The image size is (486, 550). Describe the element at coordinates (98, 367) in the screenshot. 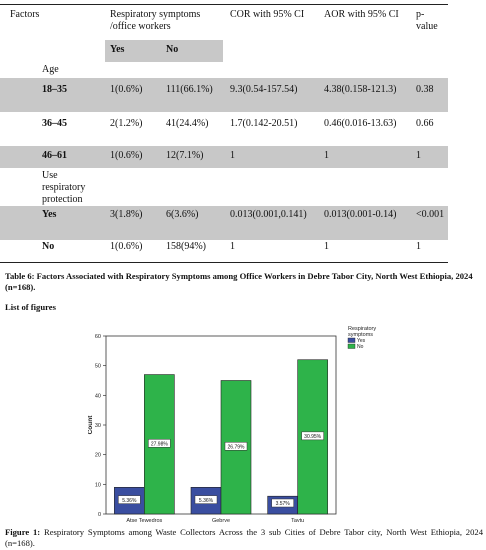

I see `y-tick-label: 50` at that location.